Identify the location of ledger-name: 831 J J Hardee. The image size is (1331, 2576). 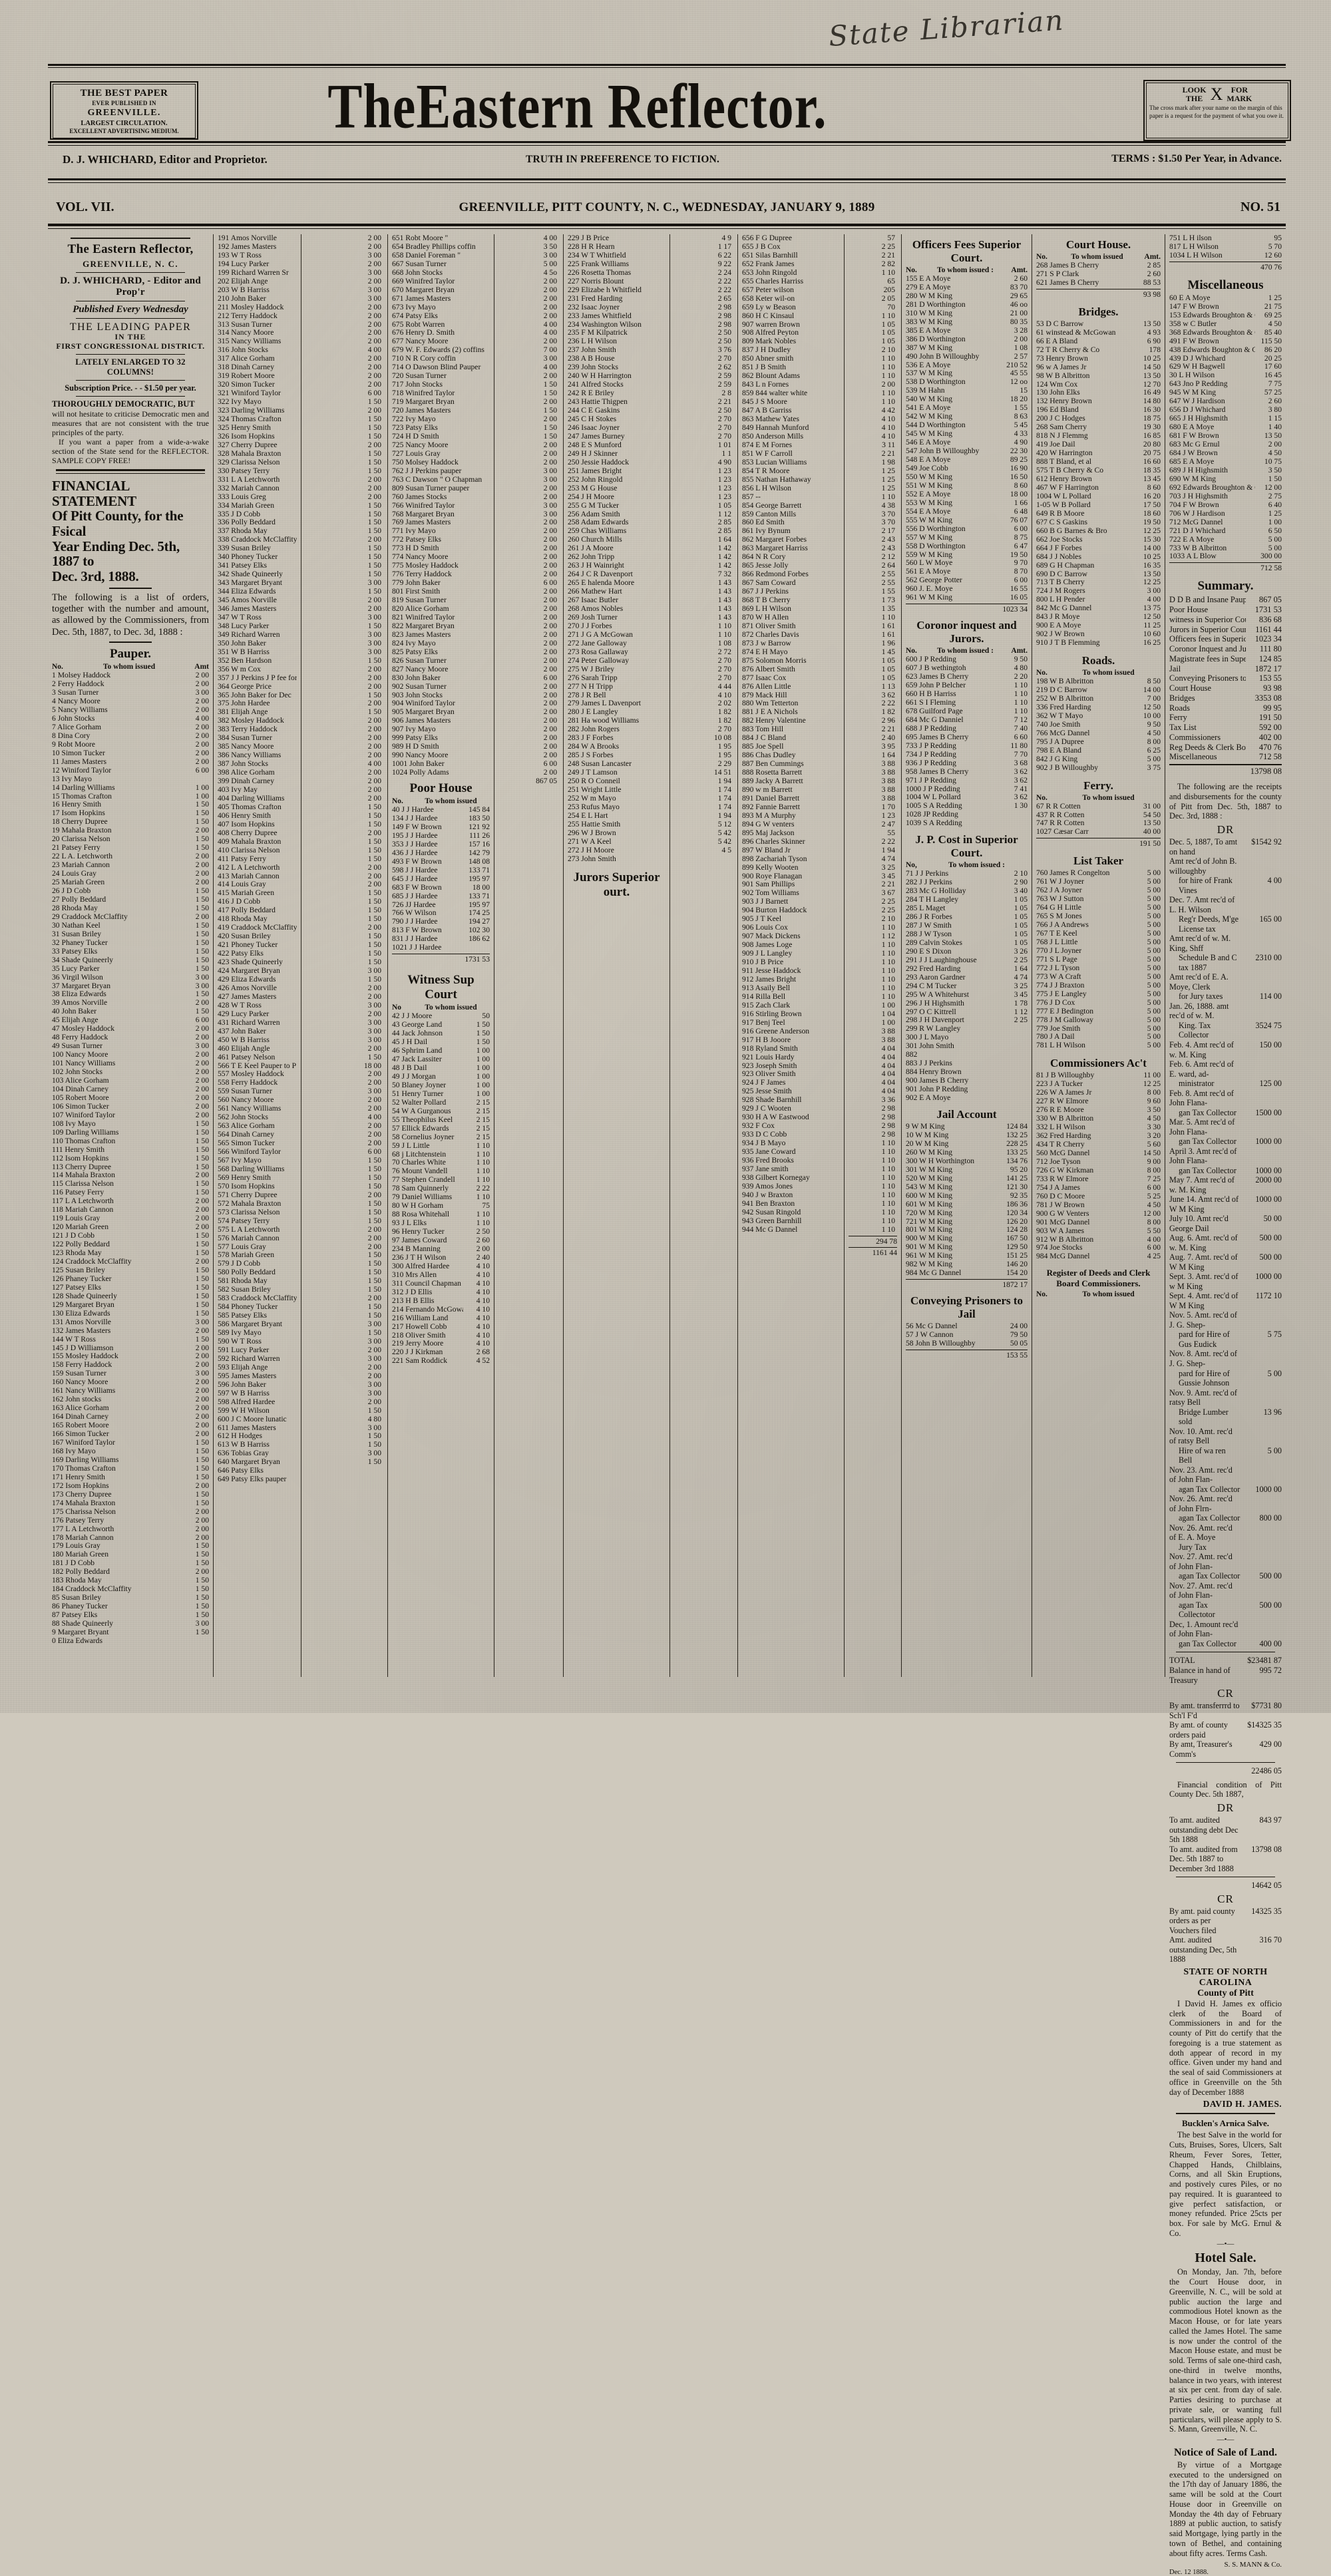
(415, 939).